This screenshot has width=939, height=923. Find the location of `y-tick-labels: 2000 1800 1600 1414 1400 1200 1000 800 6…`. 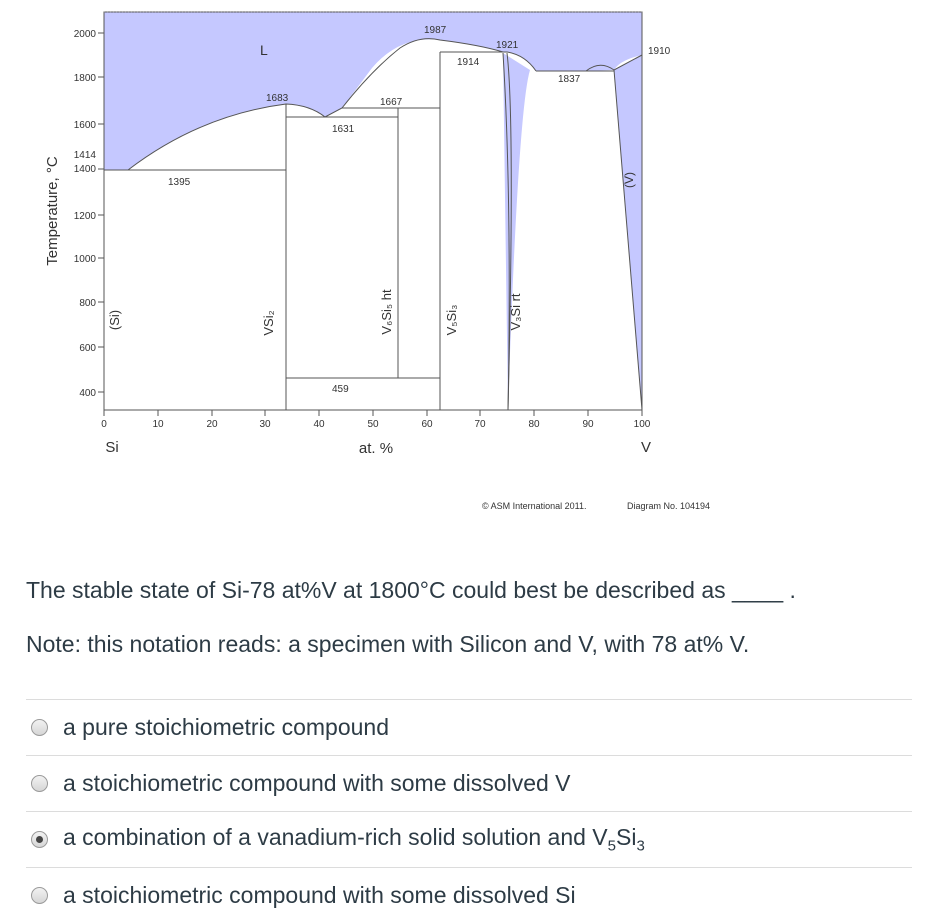

y-tick-labels: 2000 1800 1600 1414 1400 1200 1000 800 6… is located at coordinates (85, 214).